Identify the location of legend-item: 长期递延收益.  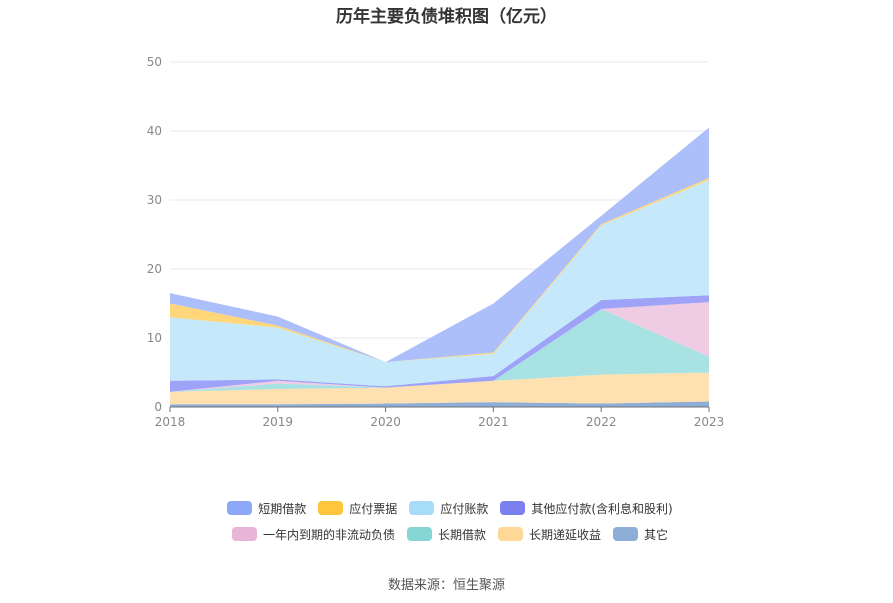
(549, 534).